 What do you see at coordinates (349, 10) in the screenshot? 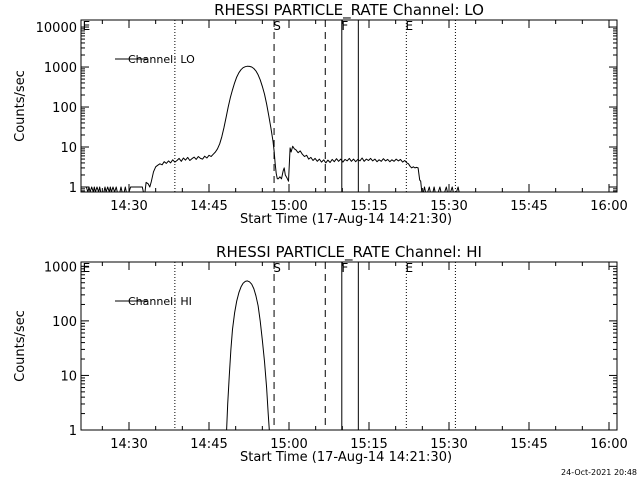
I see `chart-title: RHESSI PARTICLE_RATE Channel: LO` at bounding box center [349, 10].